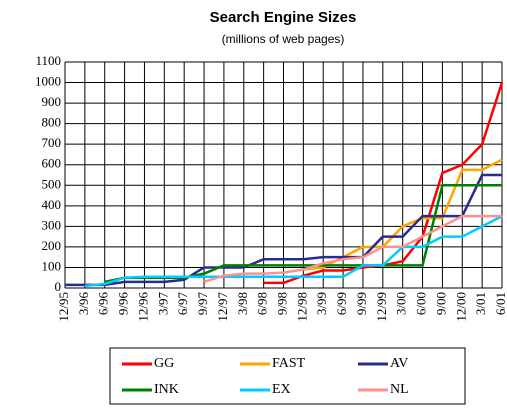 The width and height of the screenshot is (507, 414). Describe the element at coordinates (401, 303) in the screenshot. I see `x-tick-label: 3/00` at that location.